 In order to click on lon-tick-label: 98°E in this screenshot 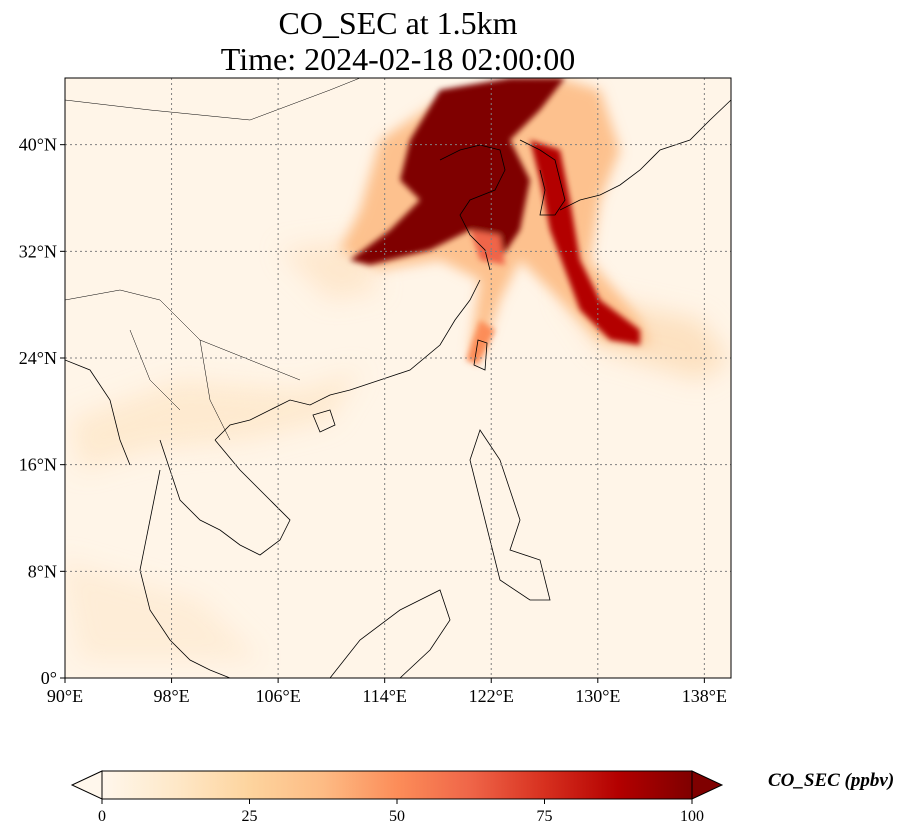, I will do `click(171, 696)`.